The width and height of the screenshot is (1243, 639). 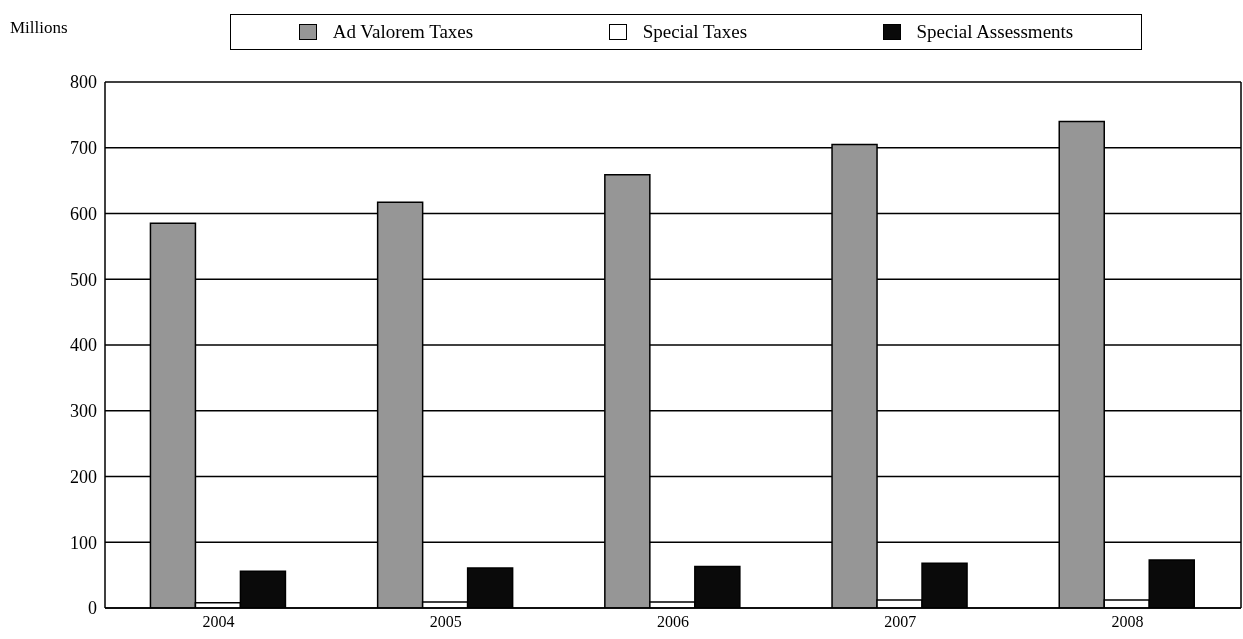 What do you see at coordinates (994, 32) in the screenshot?
I see `legend-label: Special Assessments` at bounding box center [994, 32].